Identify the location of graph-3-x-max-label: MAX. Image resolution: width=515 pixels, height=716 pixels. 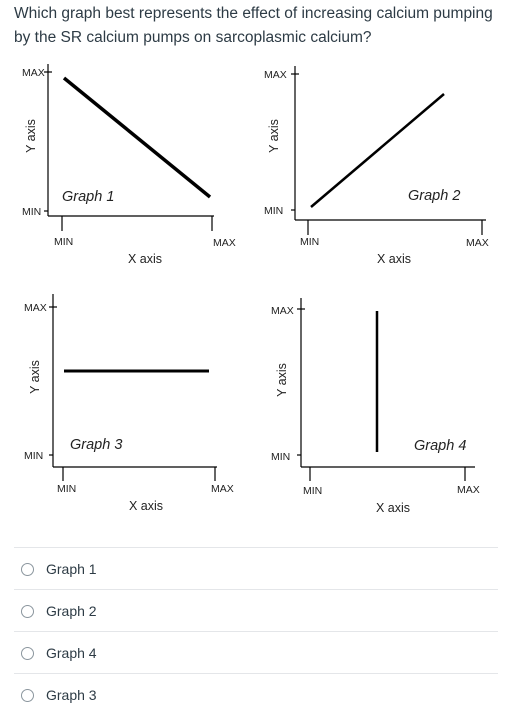
(222, 489).